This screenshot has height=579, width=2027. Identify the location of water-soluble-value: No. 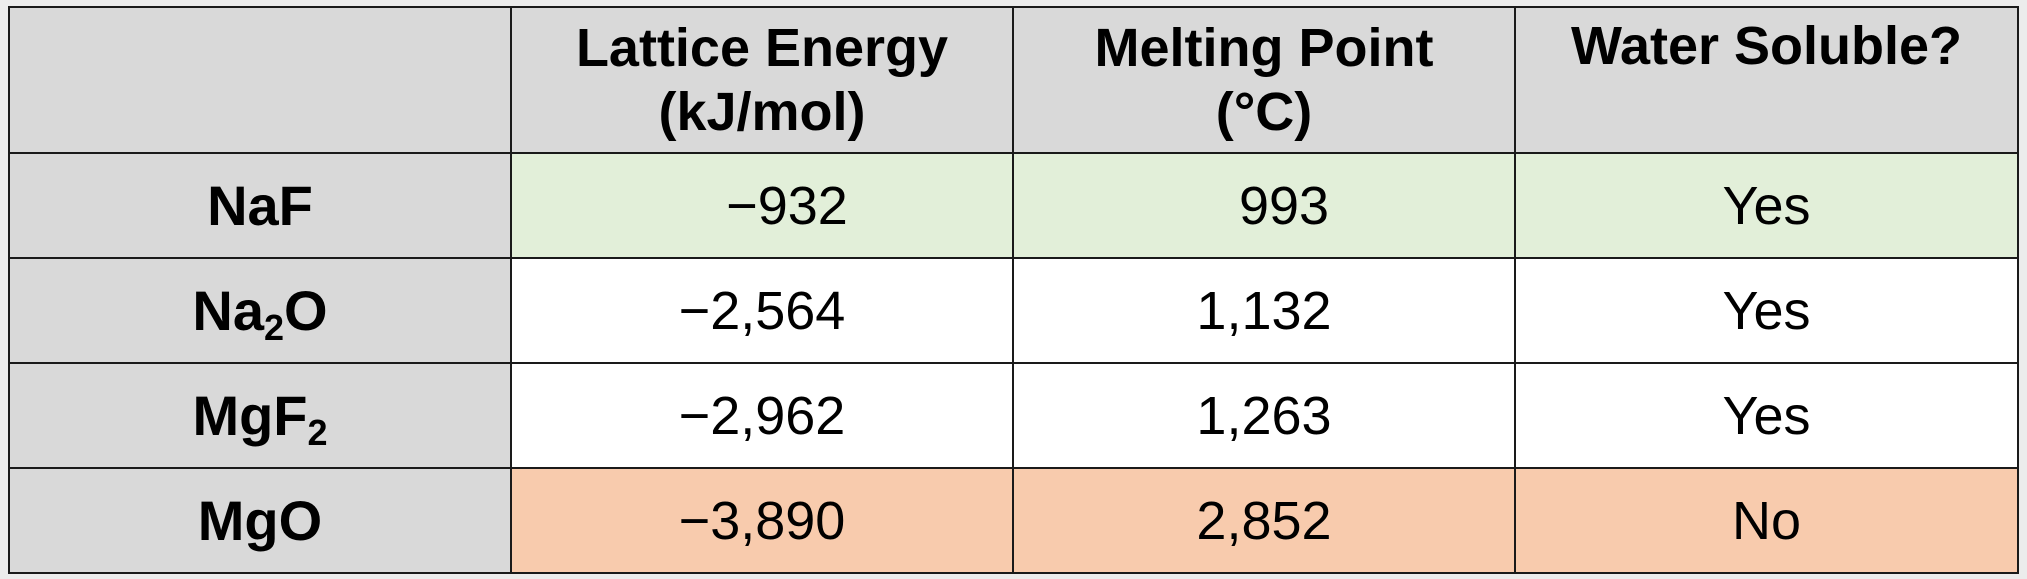
(1766, 520).